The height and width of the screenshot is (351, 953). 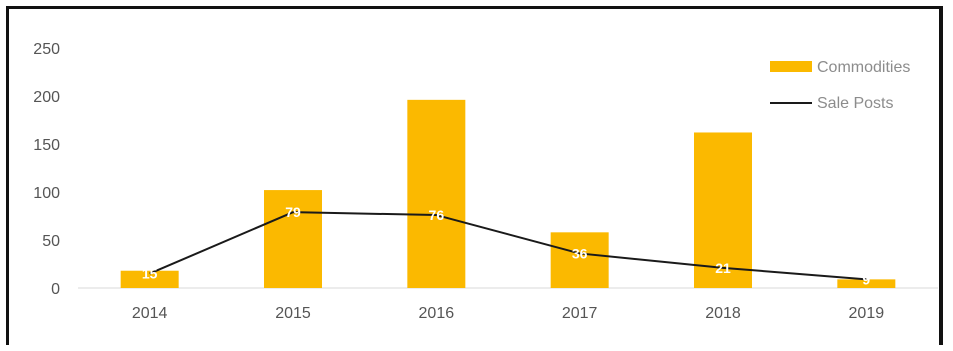 I want to click on y-axis-ticks: 0 50 100 150 200 250, so click(x=46, y=169).